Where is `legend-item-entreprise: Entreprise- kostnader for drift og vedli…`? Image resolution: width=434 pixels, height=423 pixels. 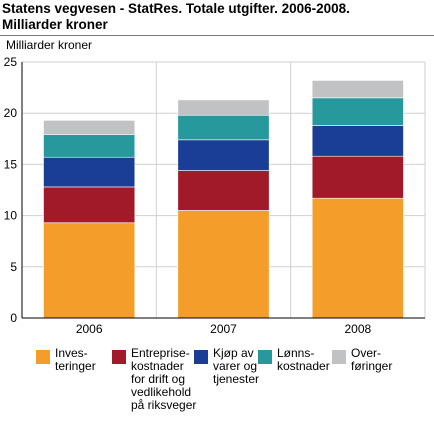 legend-item-entreprise: Entreprise- kostnader for drift og vedli… is located at coordinates (154, 379).